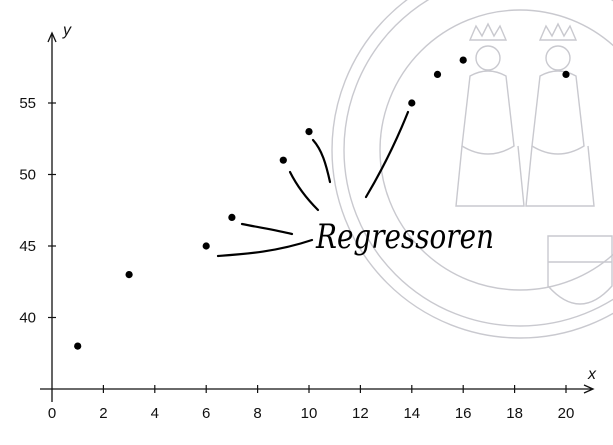  I want to click on x-axis-label: x, so click(592, 374).